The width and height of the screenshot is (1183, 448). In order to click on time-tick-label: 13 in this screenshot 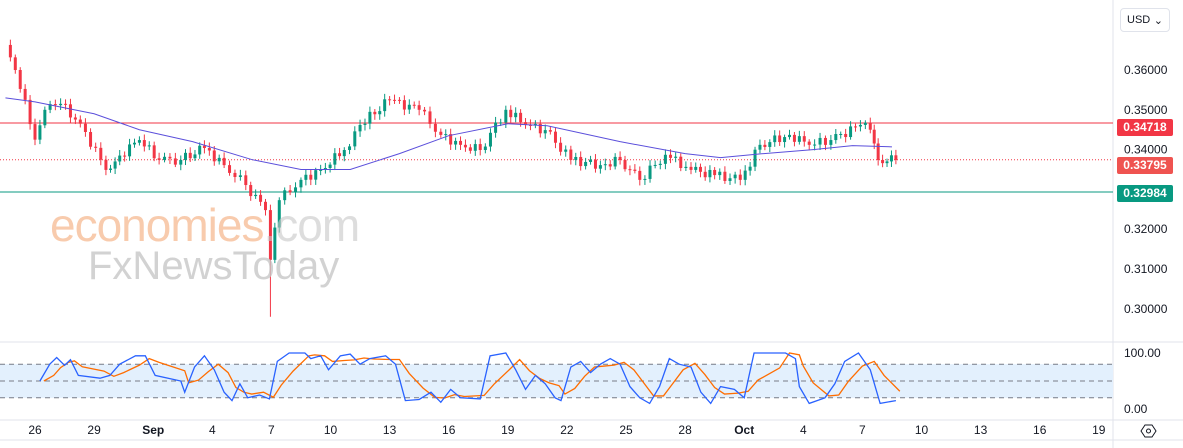, I will do `click(390, 430)`.